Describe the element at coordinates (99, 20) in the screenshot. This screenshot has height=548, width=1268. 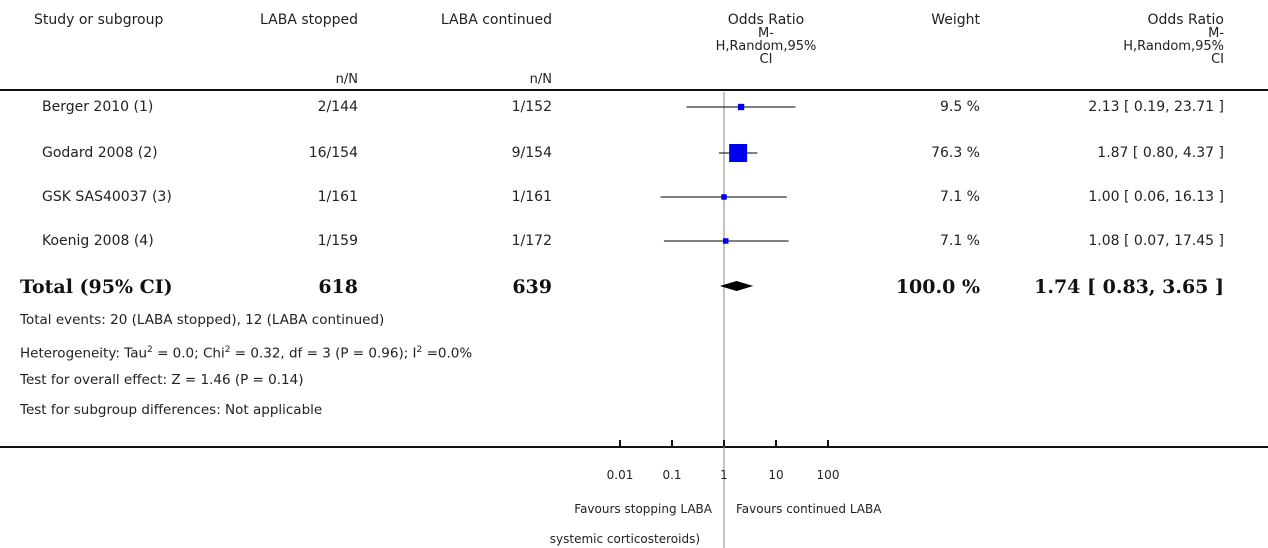
I see `header-study: Study or subgroup` at that location.